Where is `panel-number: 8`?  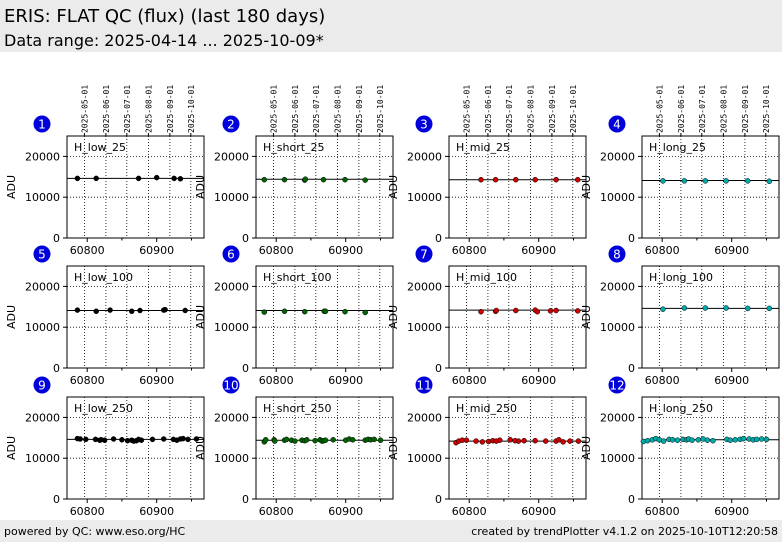 panel-number: 8 is located at coordinates (617, 255).